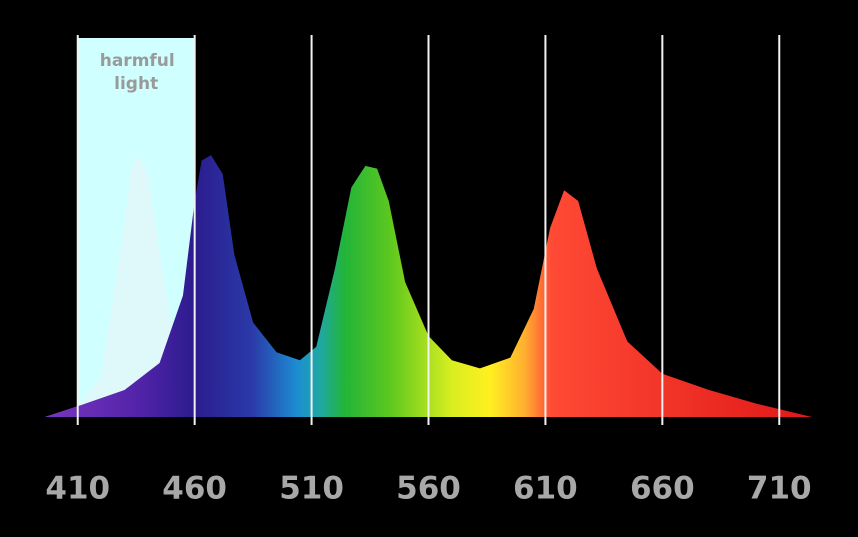 Image resolution: width=858 pixels, height=537 pixels. I want to click on x-tick-label: 610, so click(545, 489).